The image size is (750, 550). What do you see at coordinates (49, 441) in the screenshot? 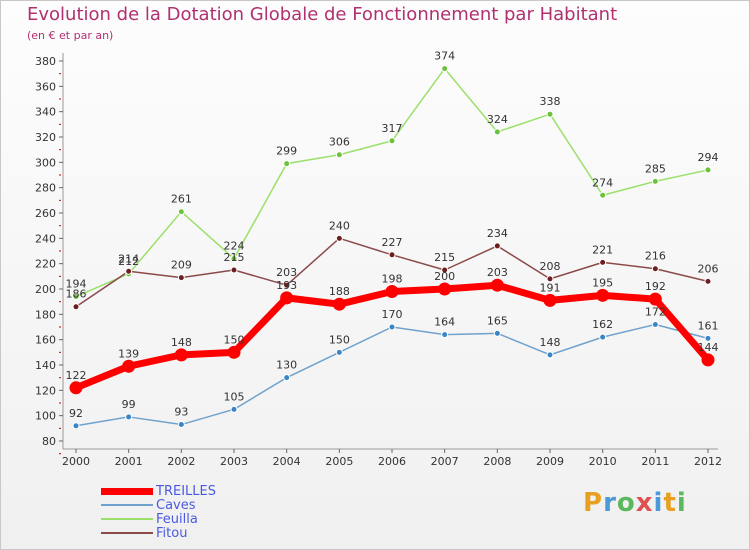
I see `y-tick-label: 80` at bounding box center [49, 441].